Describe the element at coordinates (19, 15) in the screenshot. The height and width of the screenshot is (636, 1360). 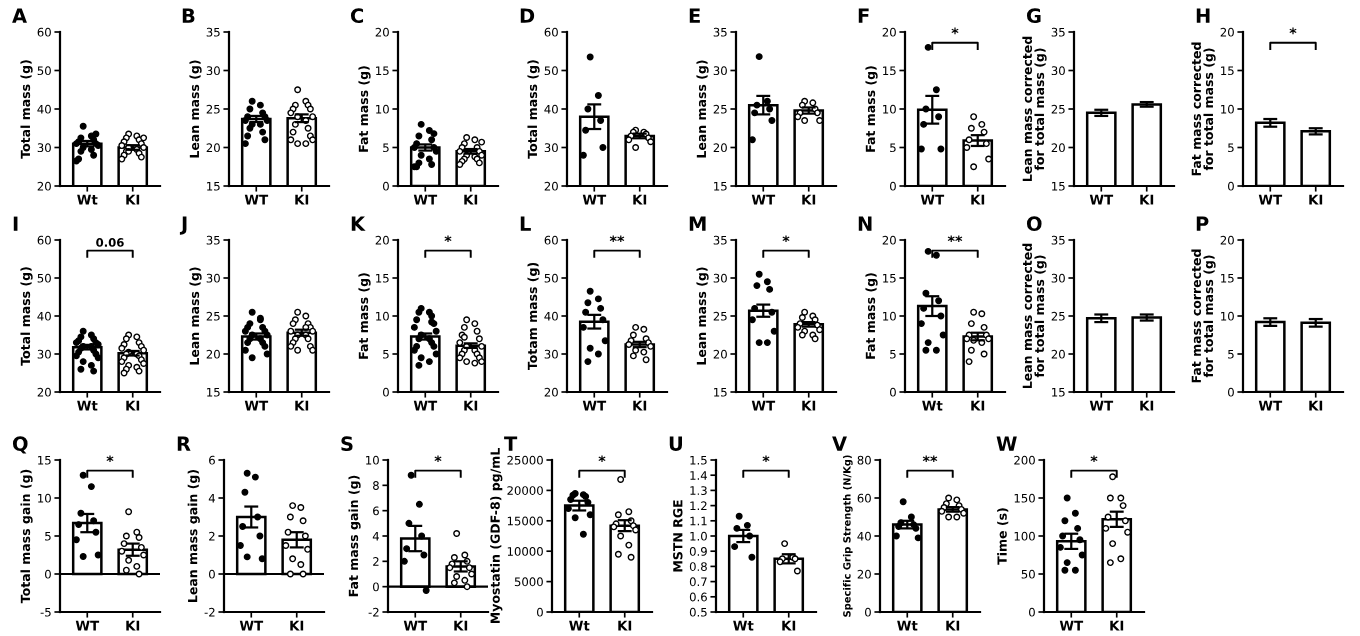
I see `chart-title: A` at that location.